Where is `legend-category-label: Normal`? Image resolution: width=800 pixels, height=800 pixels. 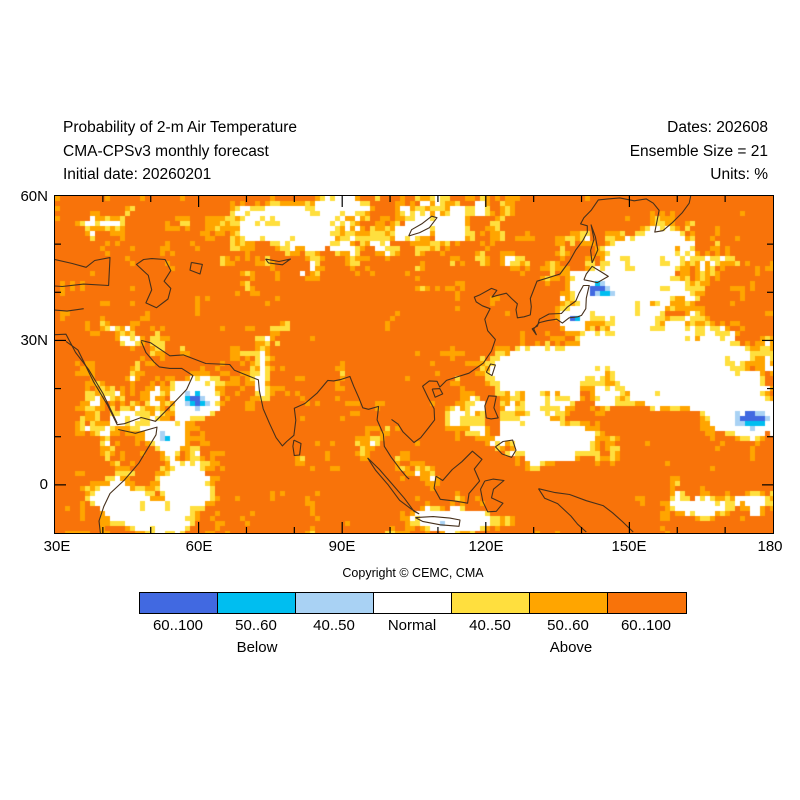 legend-category-label: Normal is located at coordinates (412, 625).